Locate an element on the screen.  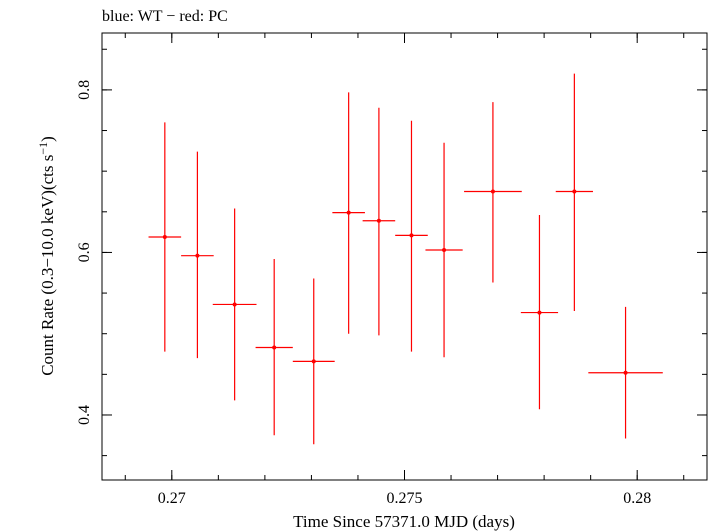
y-axis-label-superscript: −1 is located at coordinates (43, 148).